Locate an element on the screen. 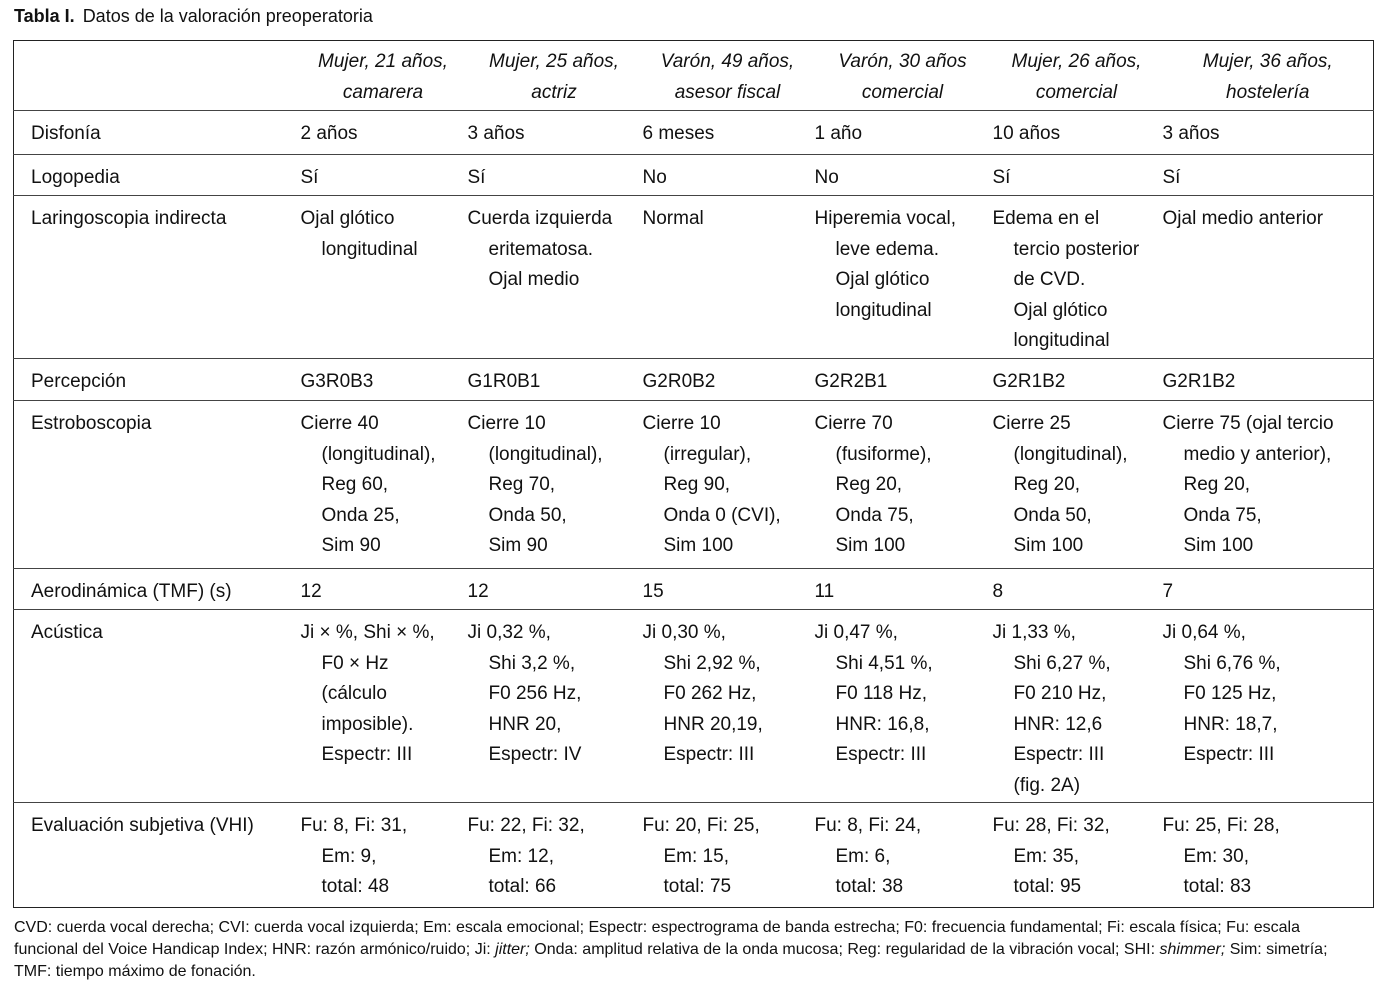 This screenshot has height=986, width=1381. cell-line: Fu: 22, Fi: 32, is located at coordinates (526, 825).